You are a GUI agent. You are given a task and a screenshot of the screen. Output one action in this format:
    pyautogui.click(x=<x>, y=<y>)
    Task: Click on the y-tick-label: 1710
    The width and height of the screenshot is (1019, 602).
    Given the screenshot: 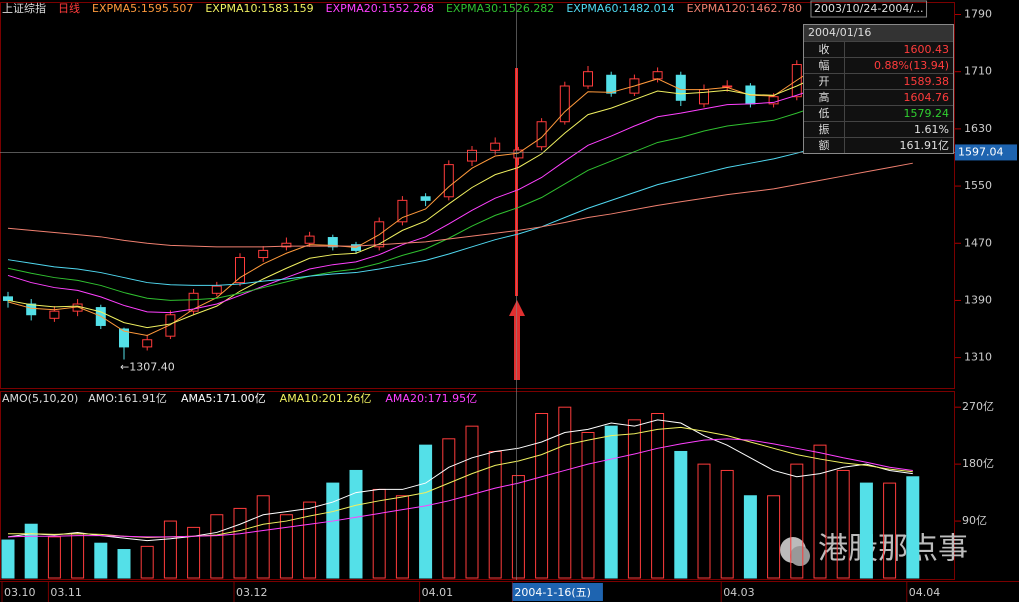 What is the action you would take?
    pyautogui.click(x=978, y=71)
    